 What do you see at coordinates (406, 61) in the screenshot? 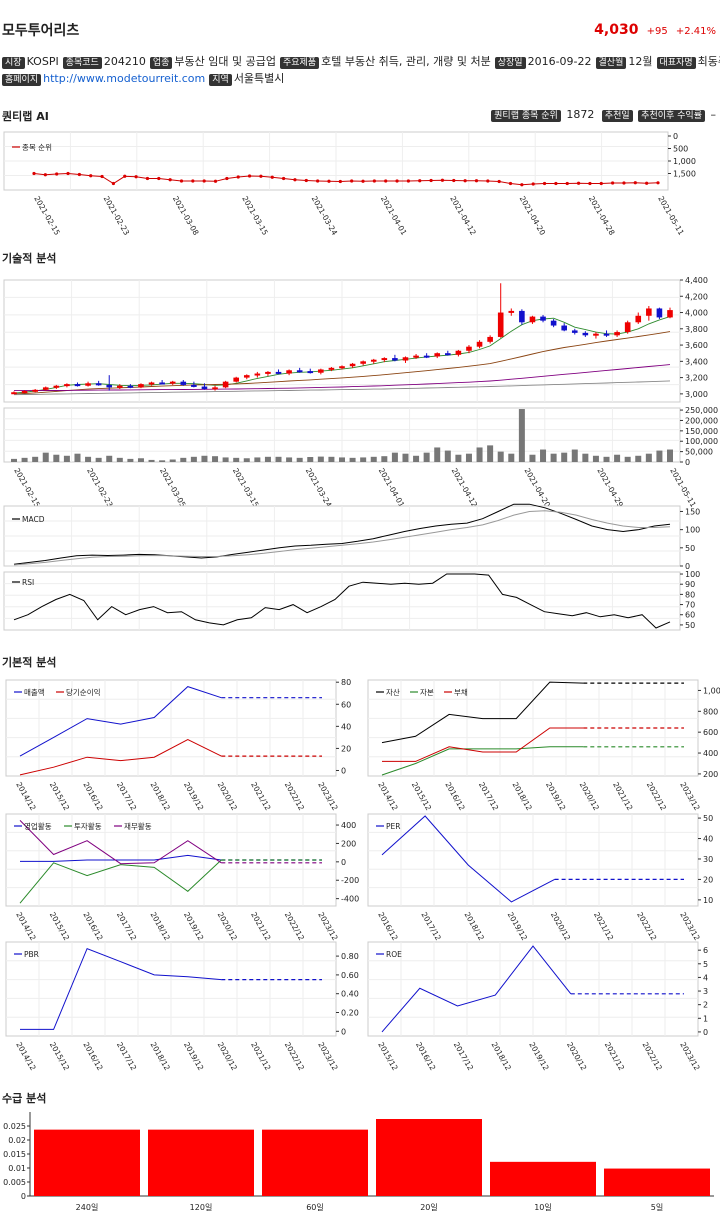
I see `info-value: 호텔 부동산 취득, 관리, 개량 및 처분` at bounding box center [406, 61].